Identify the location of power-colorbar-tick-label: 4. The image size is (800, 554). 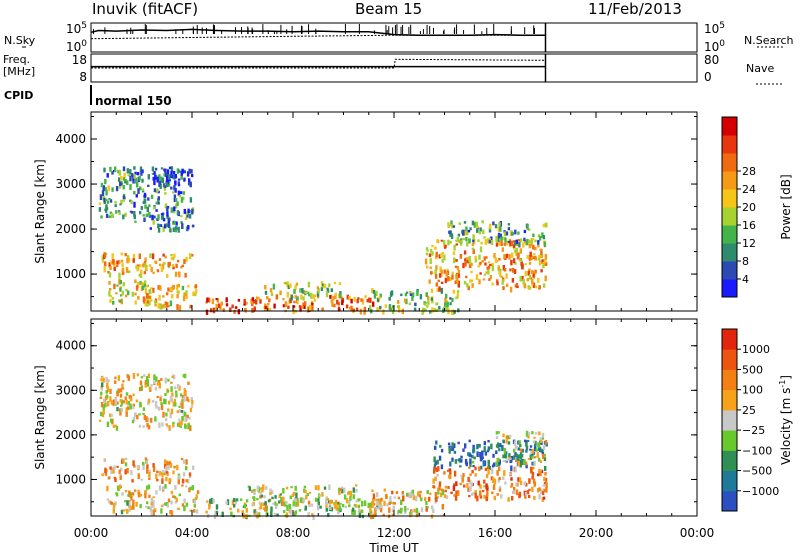
(745, 279).